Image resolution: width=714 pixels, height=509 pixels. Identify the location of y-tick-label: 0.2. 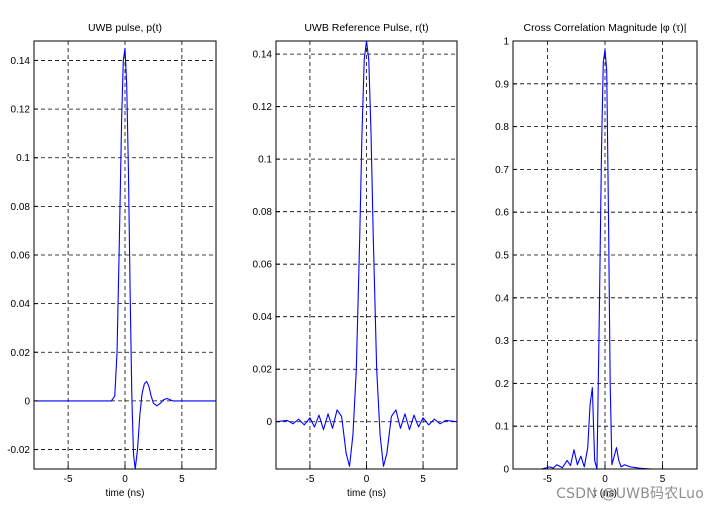
(502, 384).